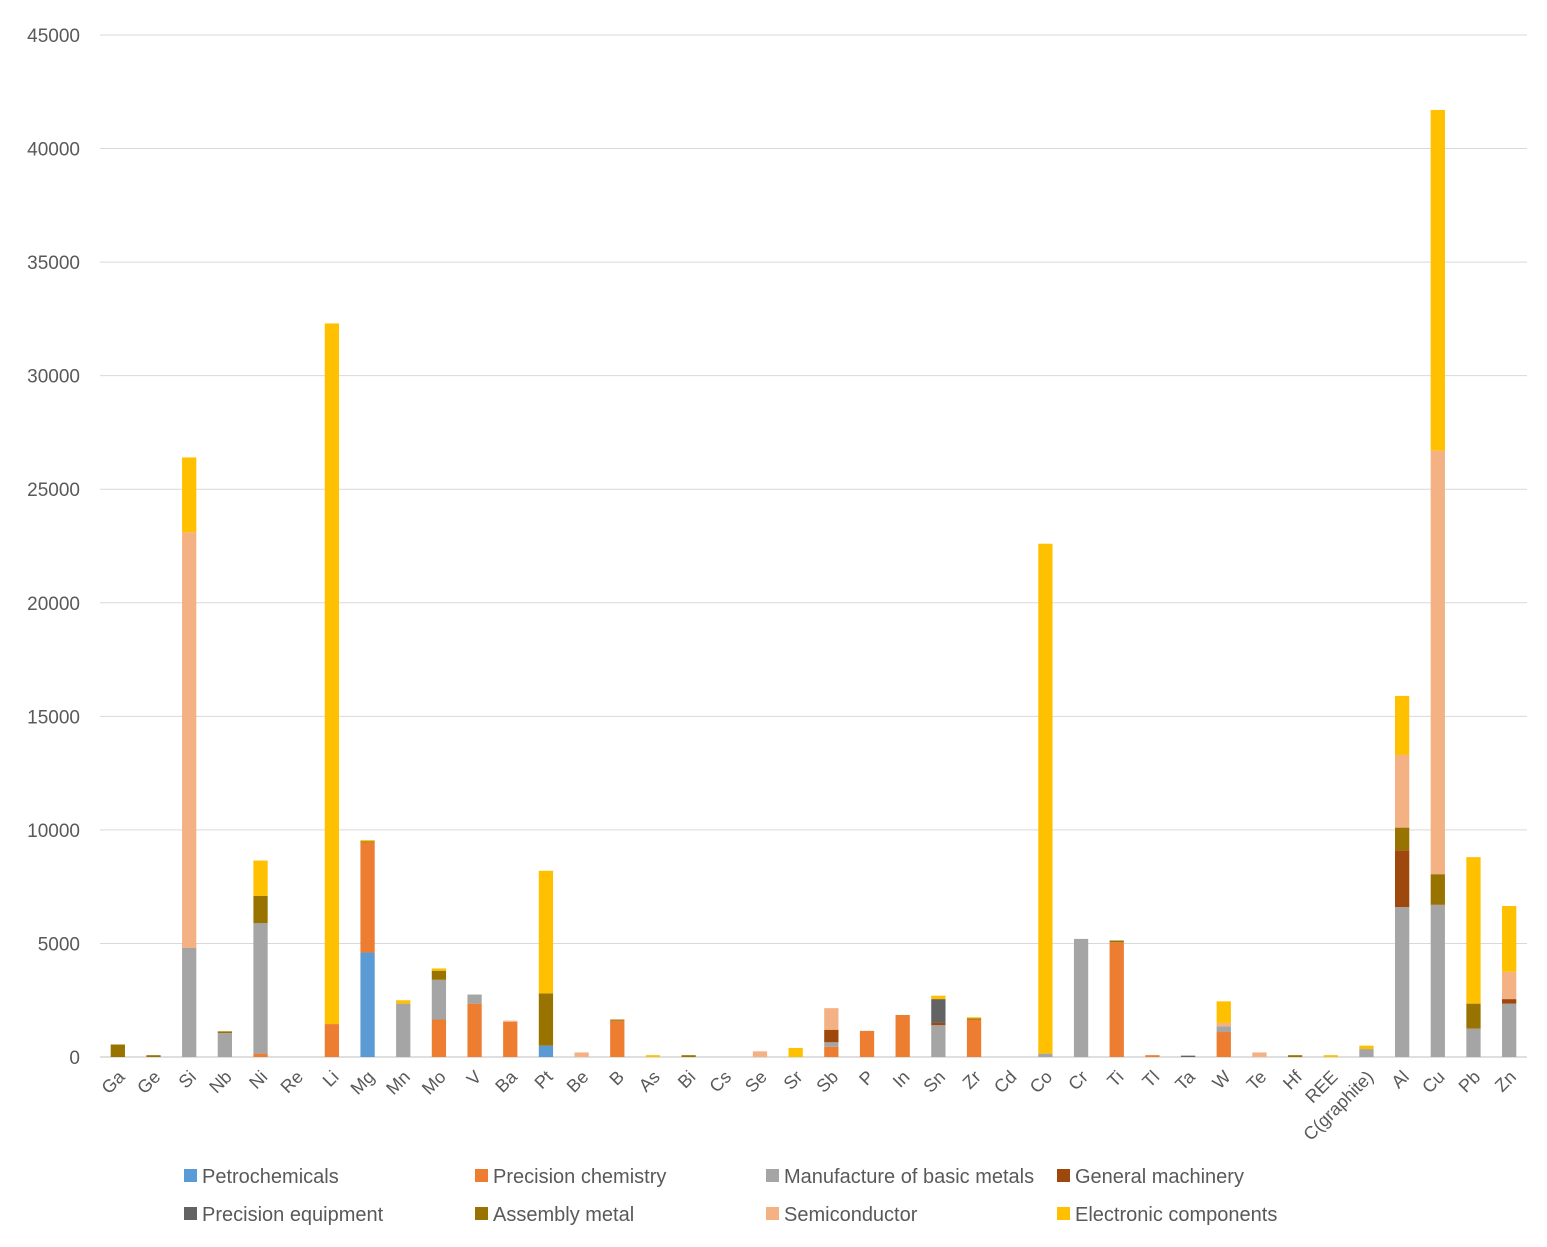  Describe the element at coordinates (363, 1083) in the screenshot. I see `x-tick-label: Mg` at that location.